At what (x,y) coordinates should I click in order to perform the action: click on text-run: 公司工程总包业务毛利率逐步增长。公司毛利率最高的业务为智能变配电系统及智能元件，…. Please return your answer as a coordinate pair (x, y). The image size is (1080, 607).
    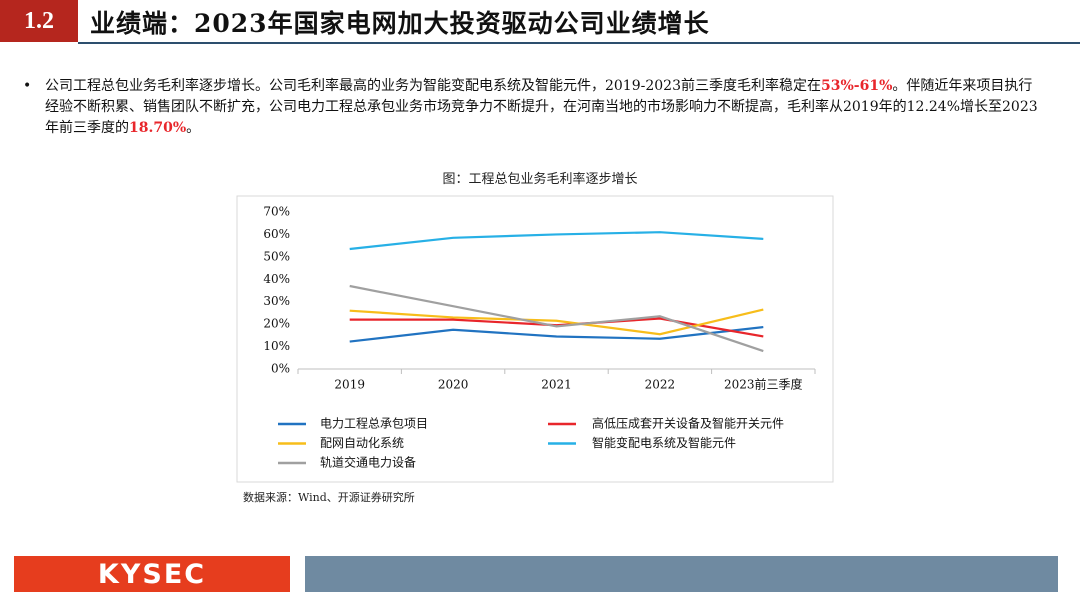
    Looking at the image, I should click on (433, 86).